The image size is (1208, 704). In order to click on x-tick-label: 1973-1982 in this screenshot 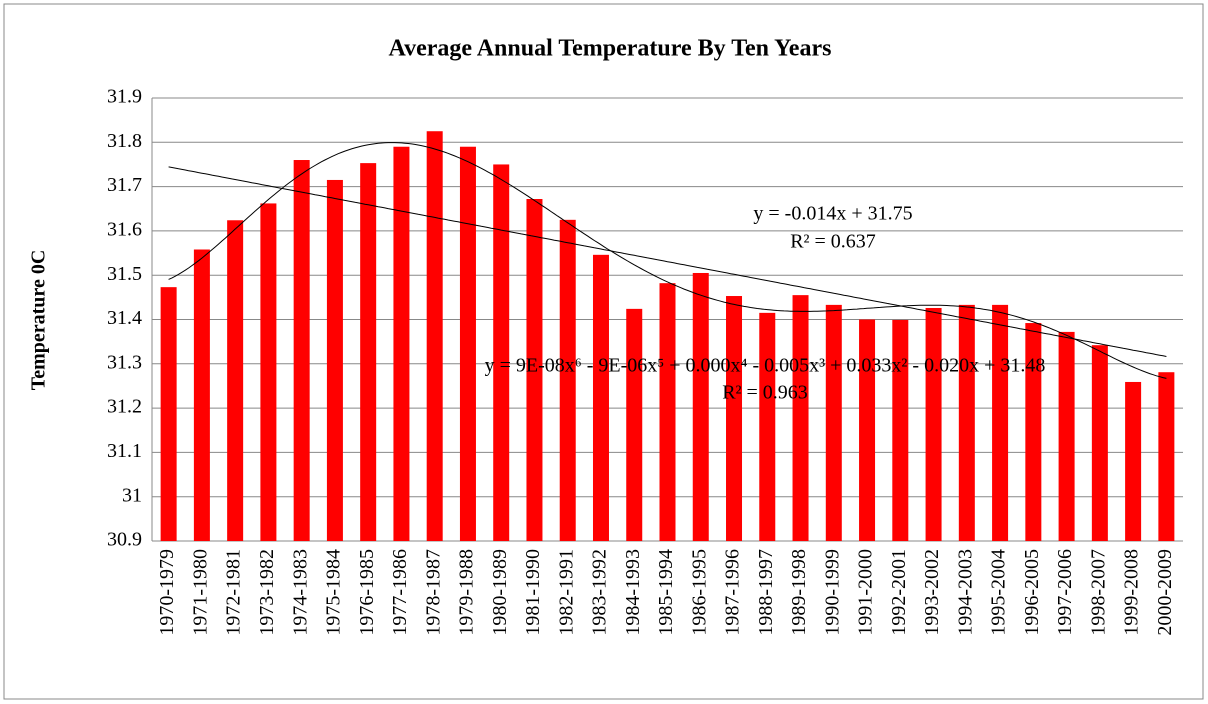, I will do `click(267, 592)`.